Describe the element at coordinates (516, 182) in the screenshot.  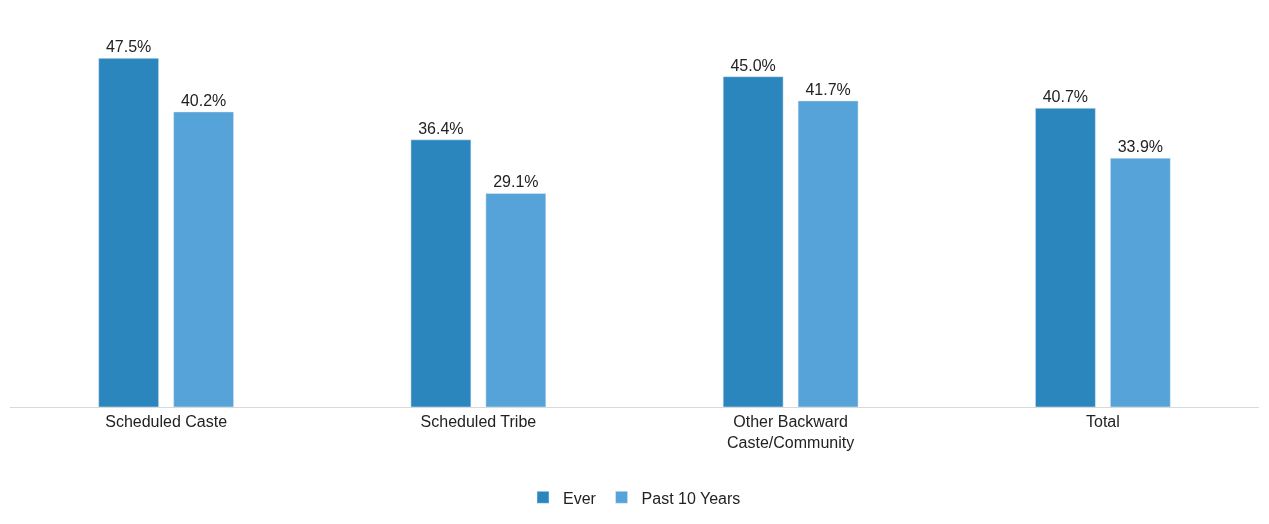
I see `data-label: 29.1%` at that location.